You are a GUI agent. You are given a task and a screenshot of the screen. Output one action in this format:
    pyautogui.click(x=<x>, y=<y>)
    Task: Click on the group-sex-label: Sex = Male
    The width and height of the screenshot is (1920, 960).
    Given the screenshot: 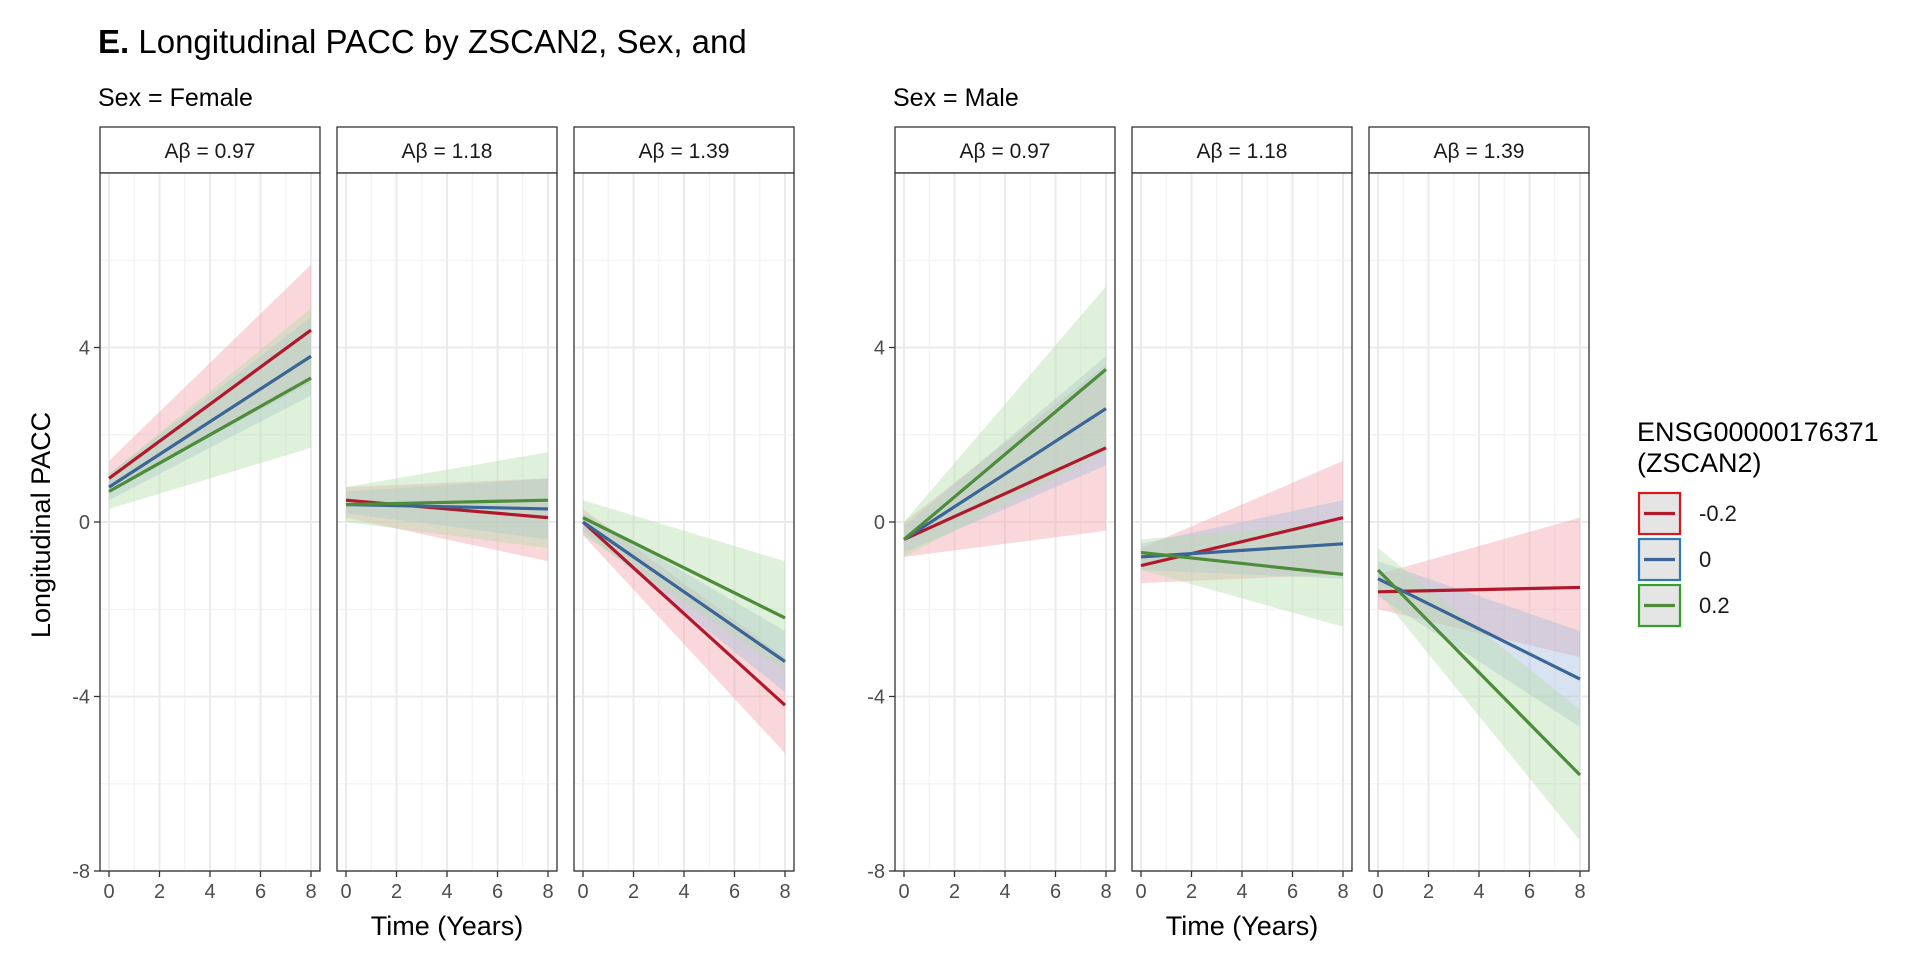 What is the action you would take?
    pyautogui.click(x=956, y=98)
    